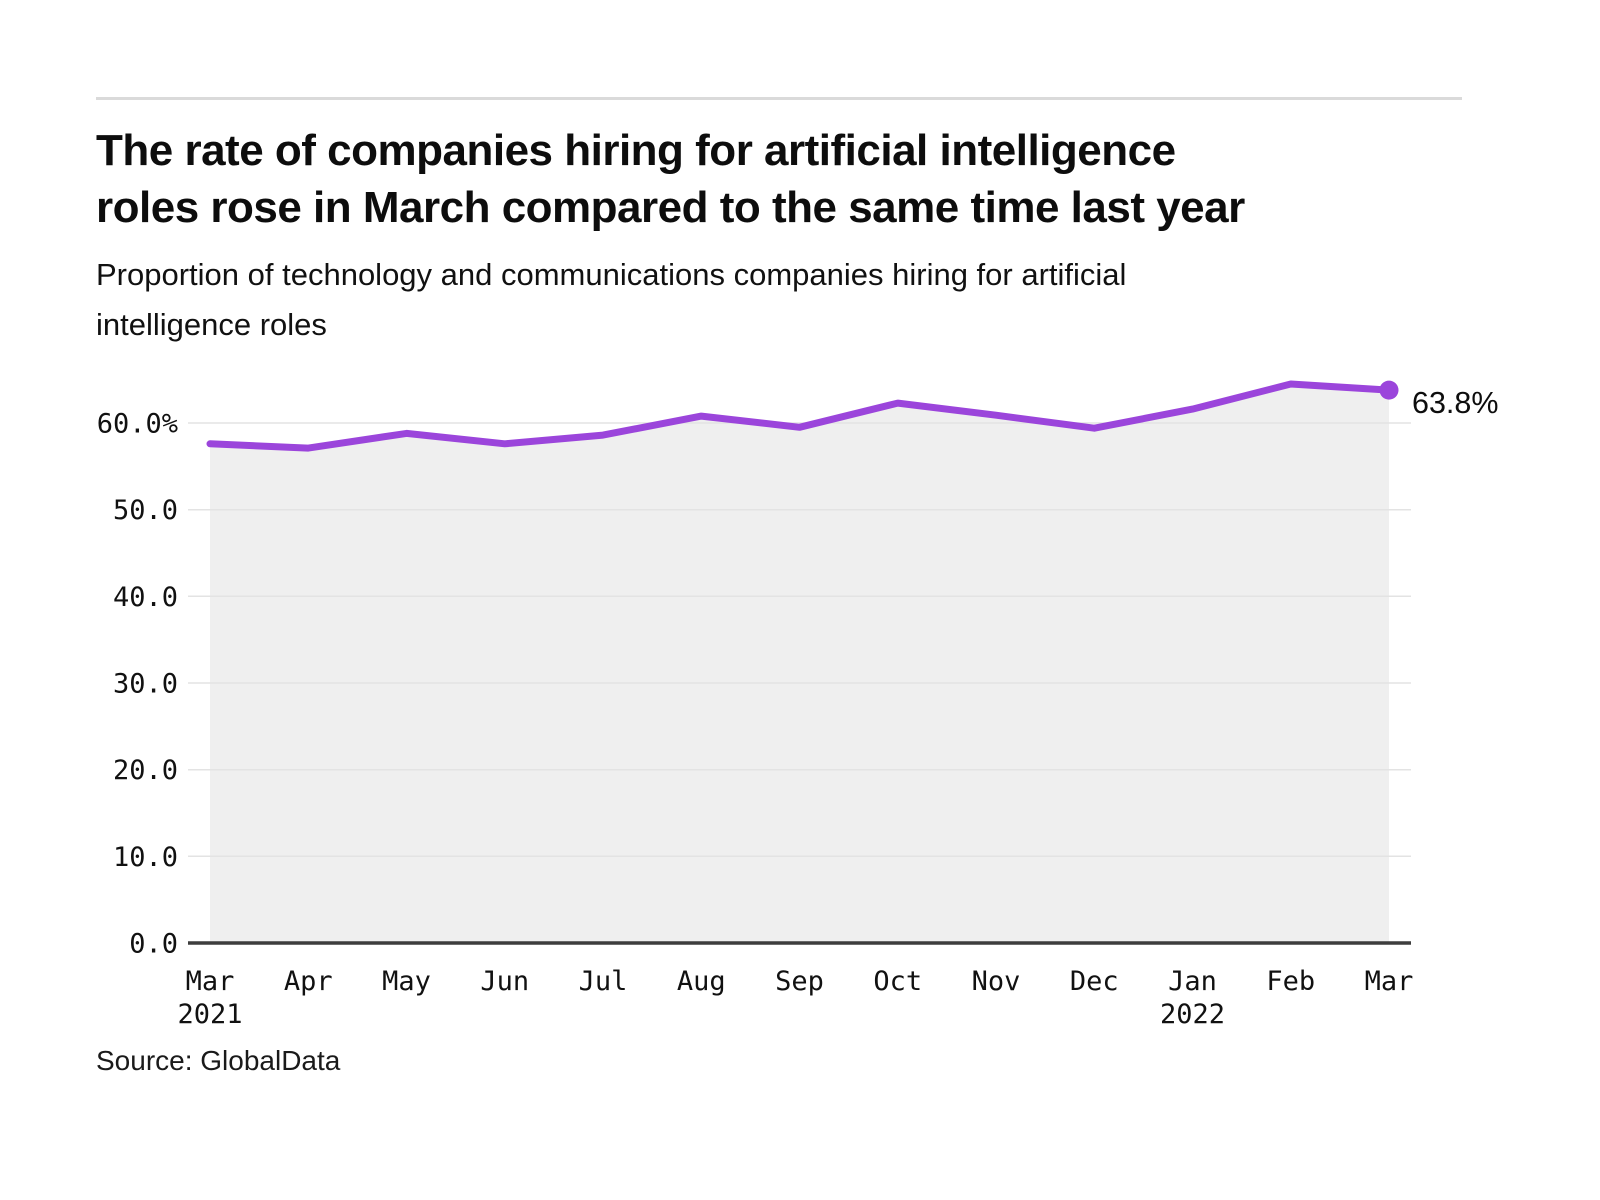 The height and width of the screenshot is (1200, 1600). I want to click on x-axis-tick-label: May, so click(406, 981).